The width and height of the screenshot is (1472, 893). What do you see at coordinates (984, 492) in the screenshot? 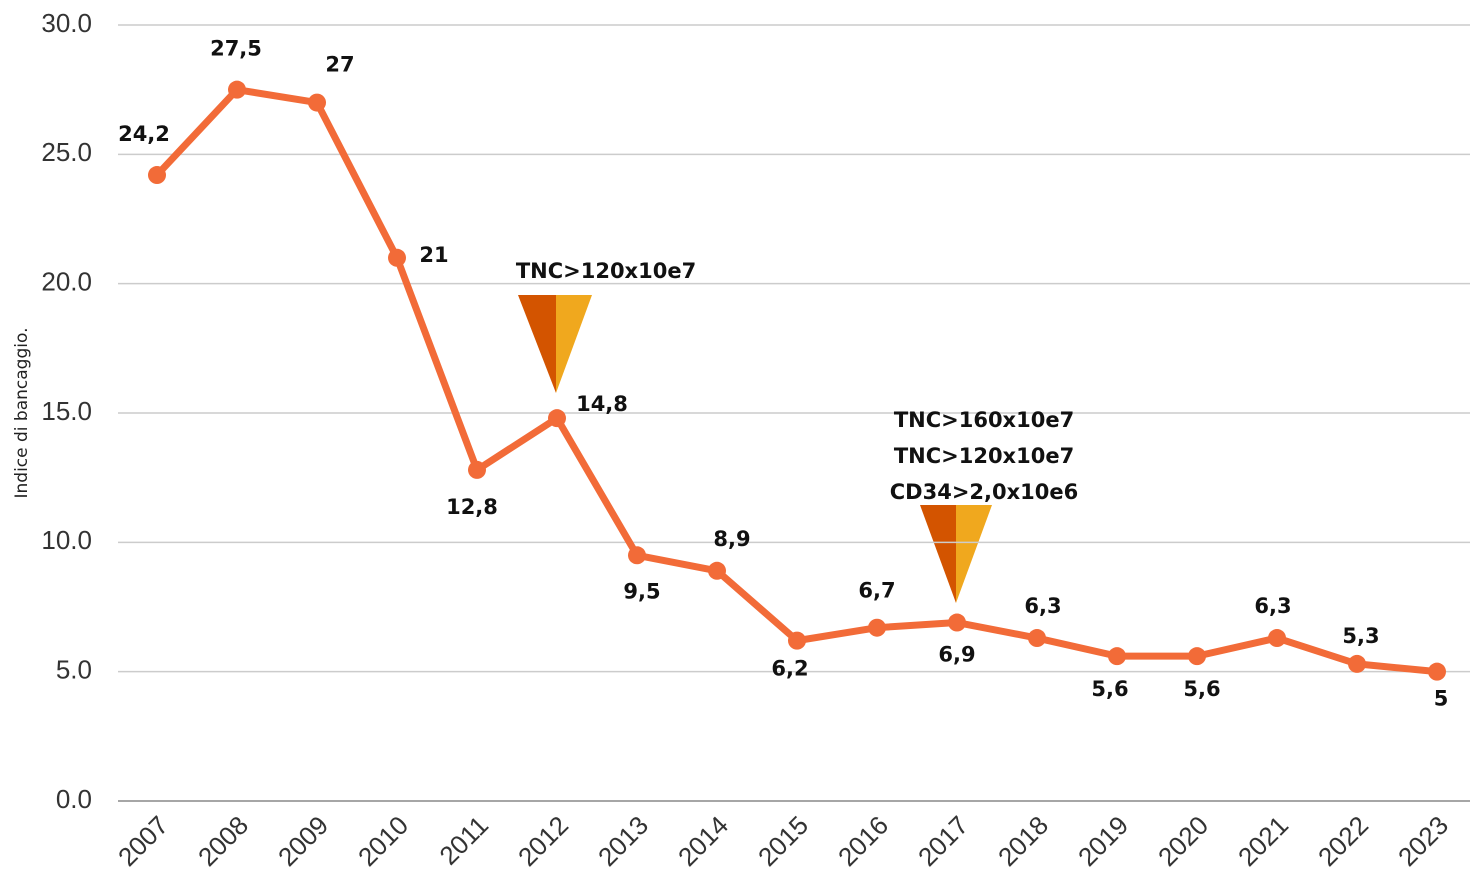
I see `annotation: CD34>2,0x10e6` at bounding box center [984, 492].